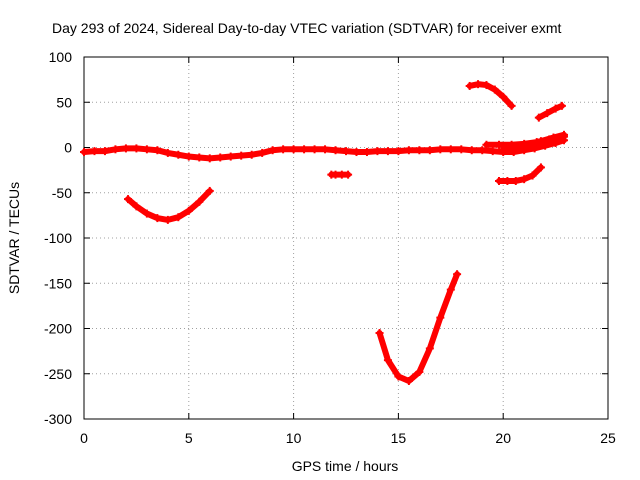 This screenshot has height=480, width=640. I want to click on y-tick-label: -100, so click(58, 238).